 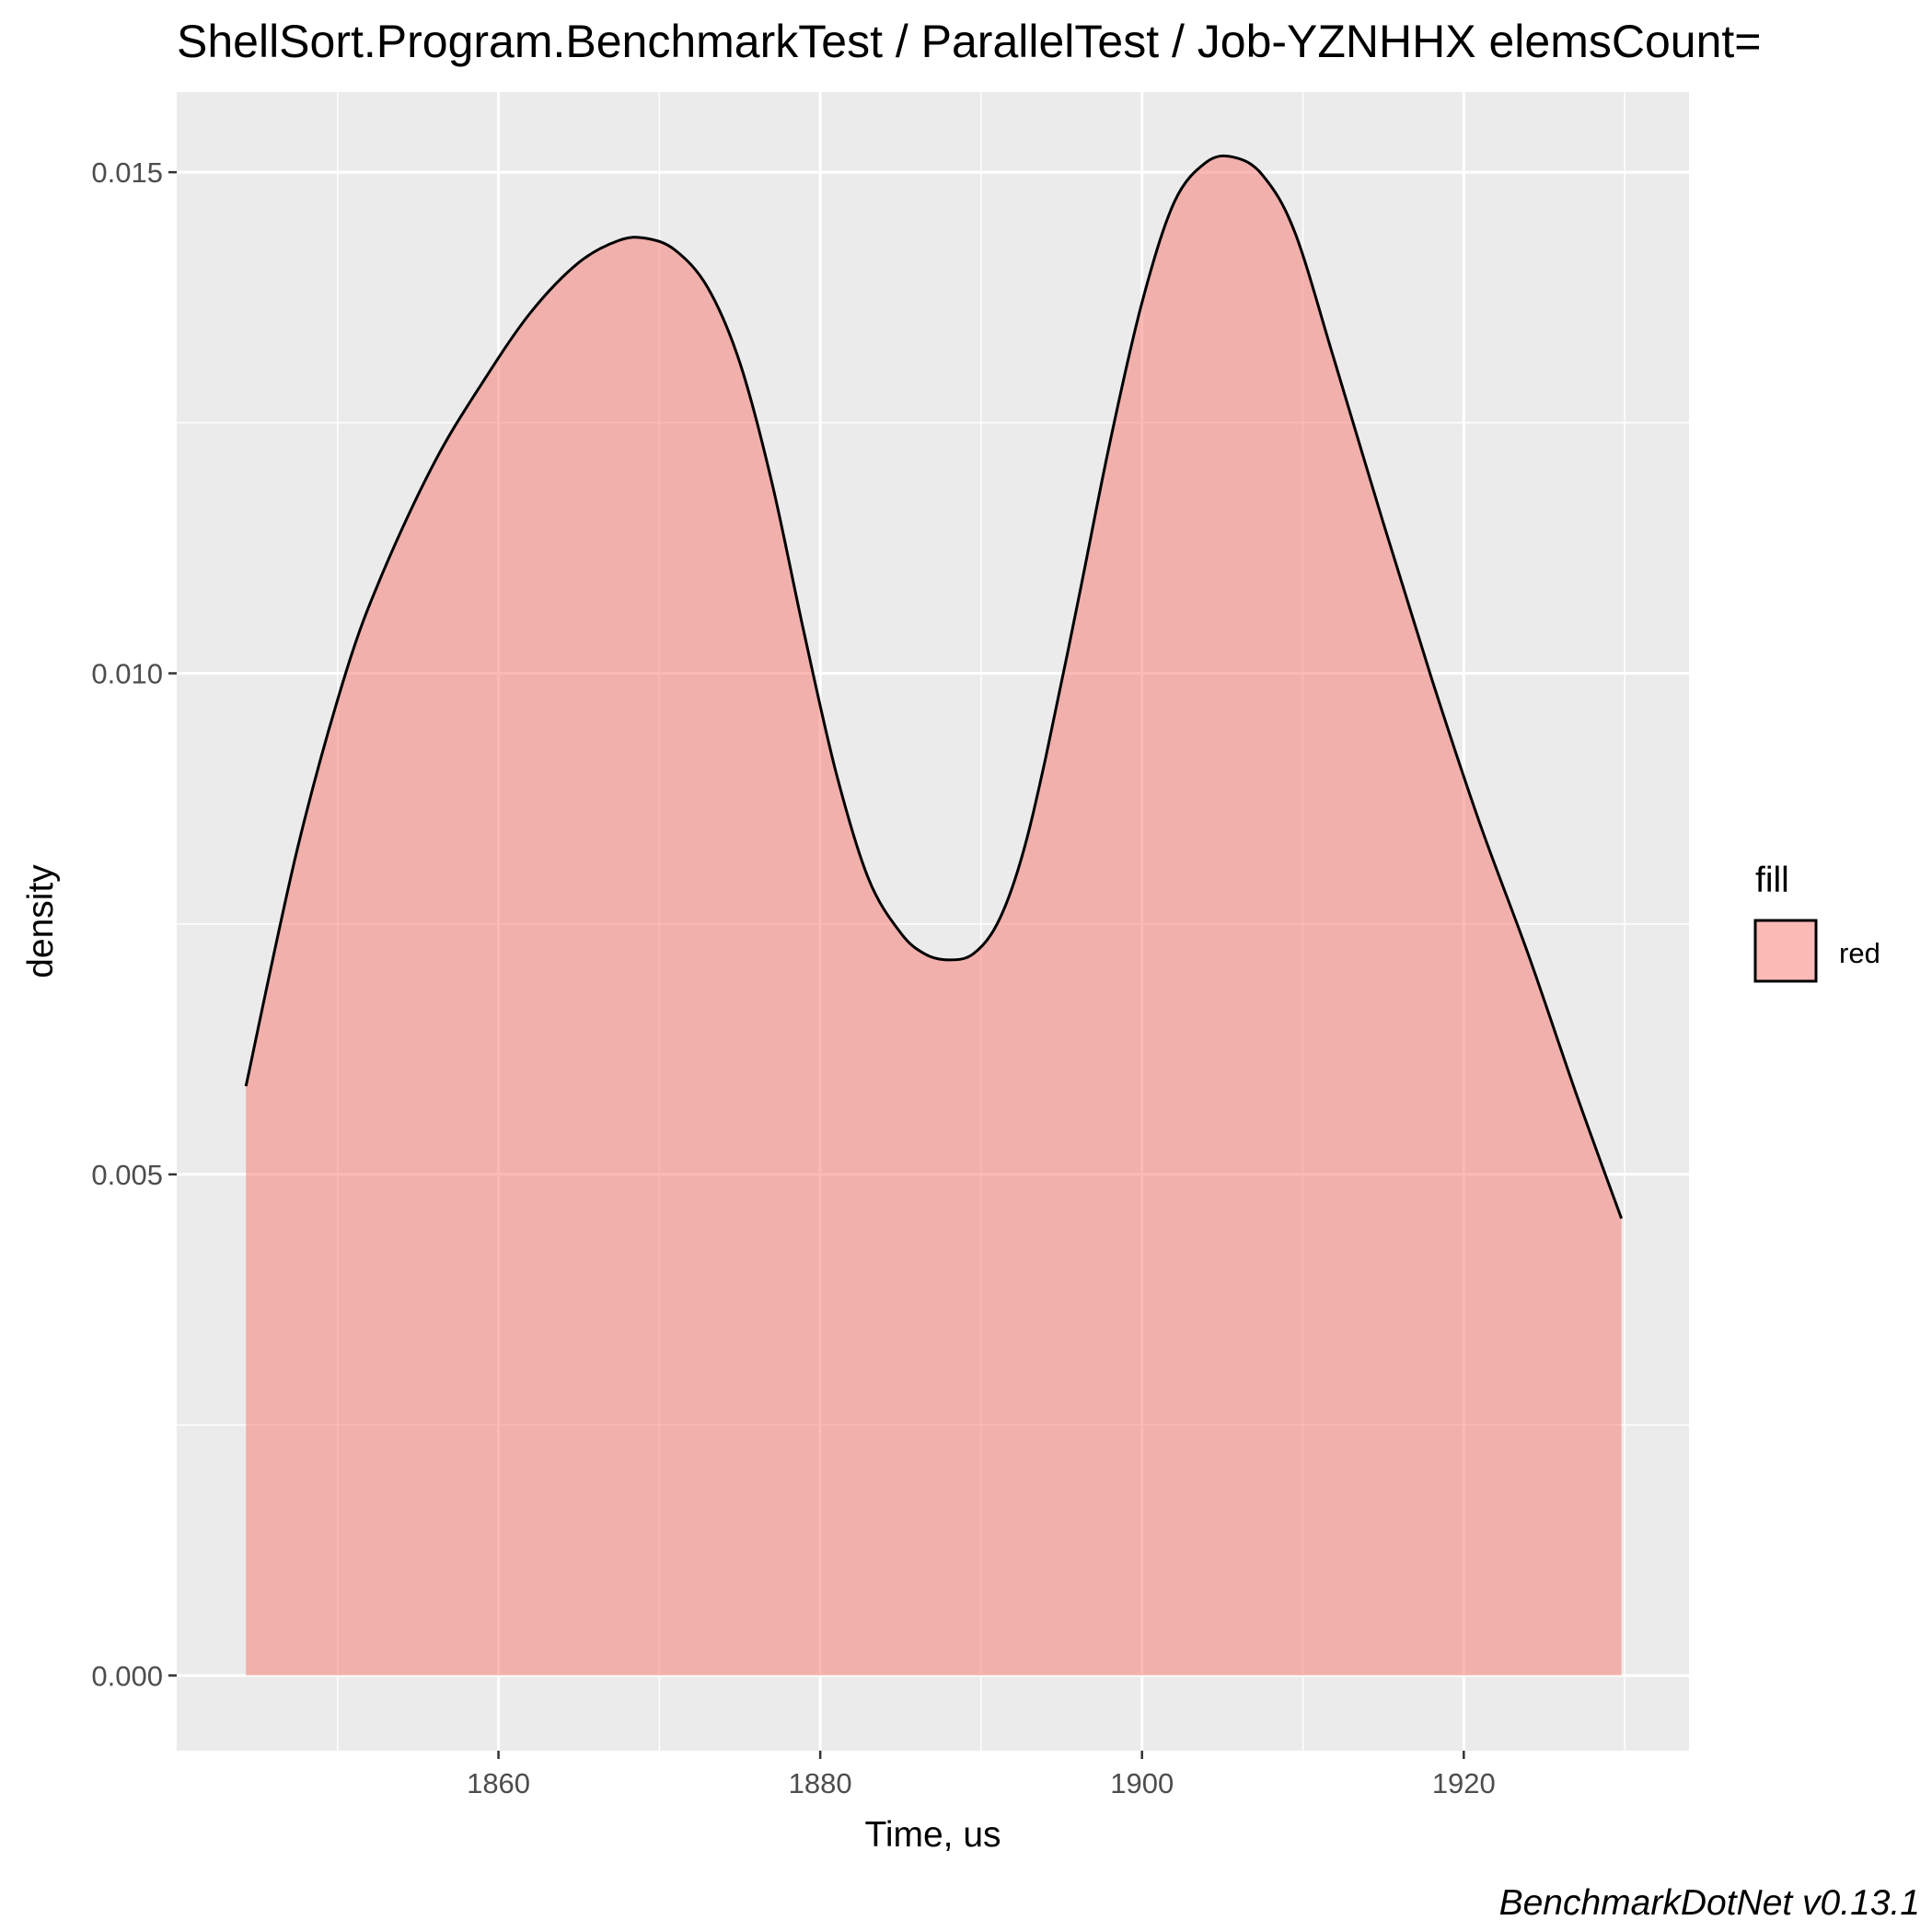 I want to click on y-axis-title: density, so click(x=41, y=921).